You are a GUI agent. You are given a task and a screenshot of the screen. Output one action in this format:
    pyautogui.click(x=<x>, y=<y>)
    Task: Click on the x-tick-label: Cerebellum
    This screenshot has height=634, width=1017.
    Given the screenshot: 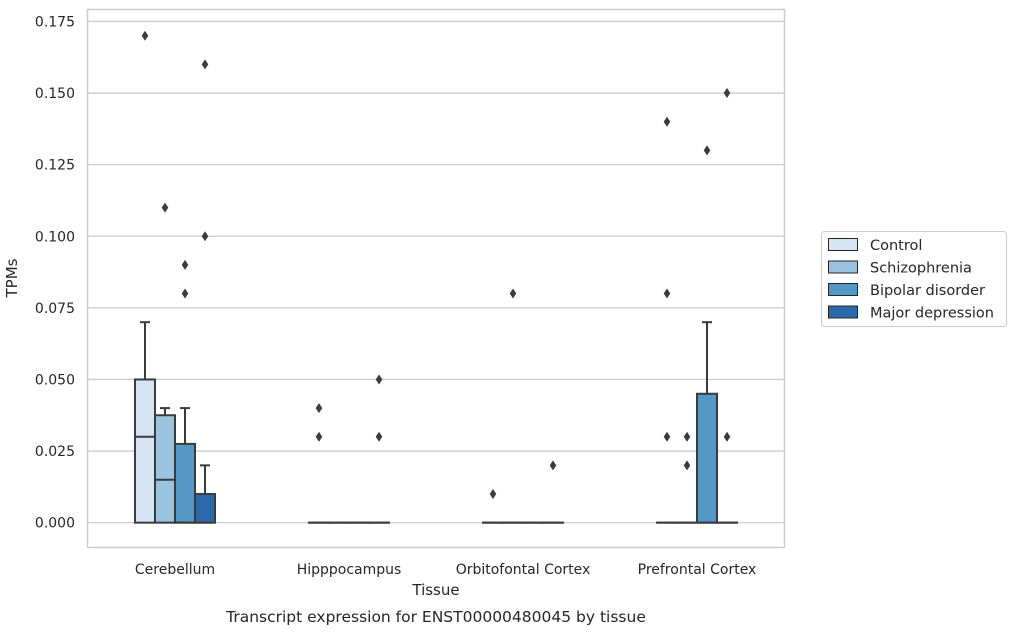 What is the action you would take?
    pyautogui.click(x=175, y=570)
    